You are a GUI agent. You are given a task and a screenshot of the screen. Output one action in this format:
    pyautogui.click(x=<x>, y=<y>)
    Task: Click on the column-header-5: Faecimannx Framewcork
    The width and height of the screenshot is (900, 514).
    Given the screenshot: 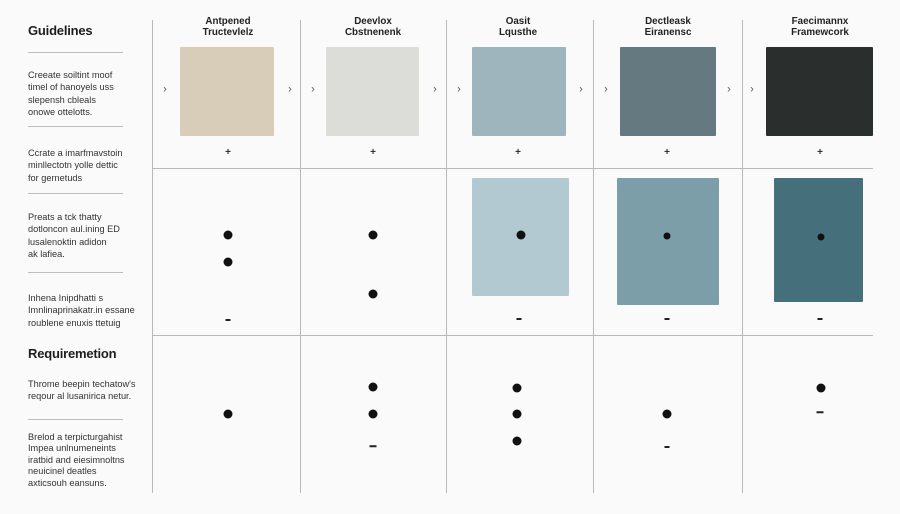 What is the action you would take?
    pyautogui.click(x=820, y=27)
    